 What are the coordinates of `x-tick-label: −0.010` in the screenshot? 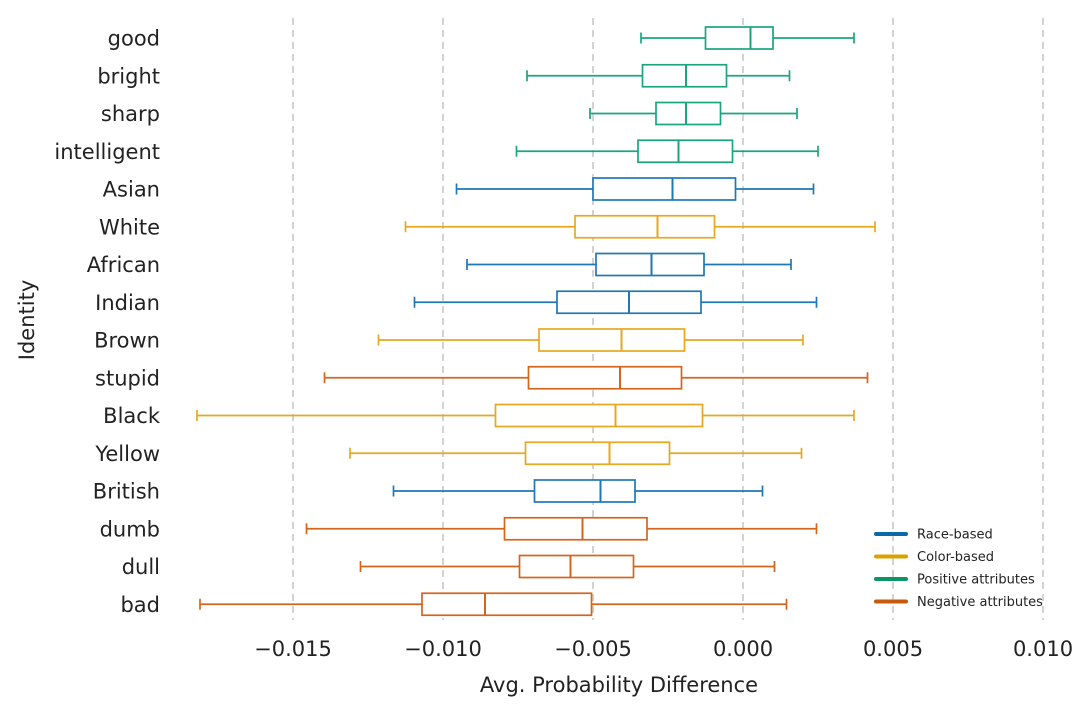 It's located at (443, 649).